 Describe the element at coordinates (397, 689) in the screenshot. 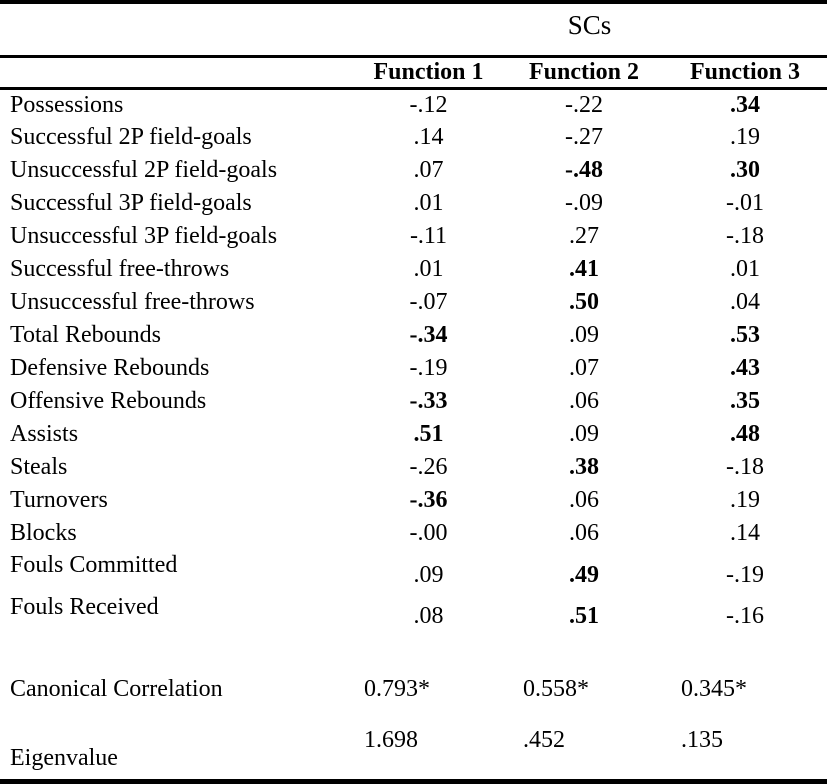

I see `stat-value-cell: 0.793*` at that location.